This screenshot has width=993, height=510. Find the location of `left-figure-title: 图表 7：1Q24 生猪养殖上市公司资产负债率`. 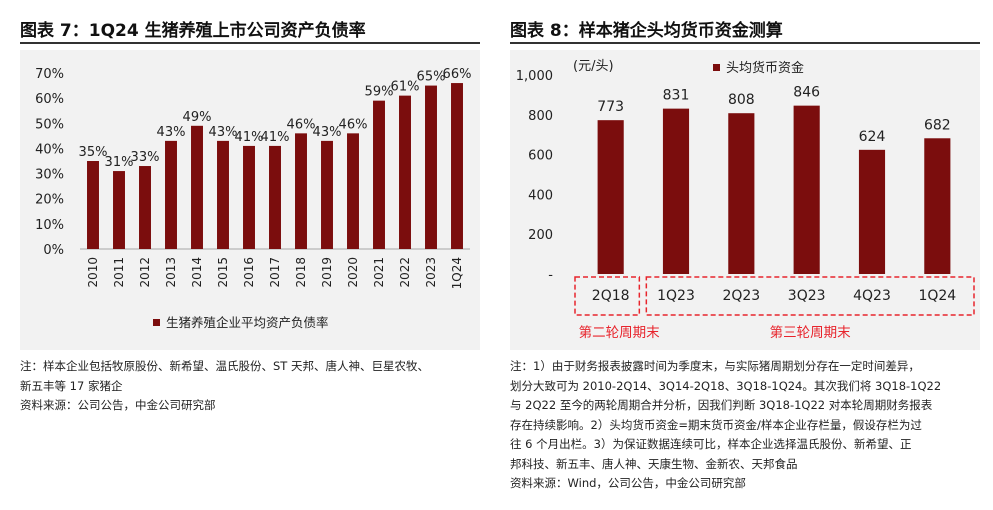

left-figure-title: 图表 7：1Q24 生猪养殖上市公司资产负债率 is located at coordinates (193, 31).